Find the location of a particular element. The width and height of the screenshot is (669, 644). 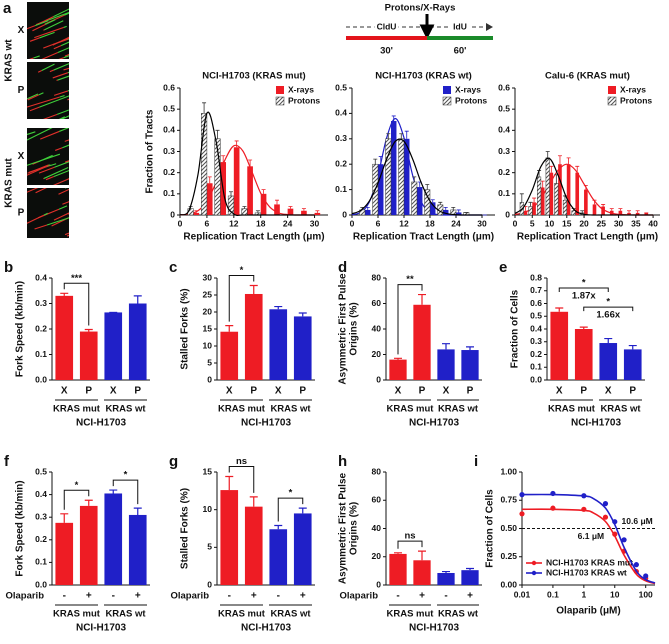

significance-label: ** is located at coordinates (410, 279).